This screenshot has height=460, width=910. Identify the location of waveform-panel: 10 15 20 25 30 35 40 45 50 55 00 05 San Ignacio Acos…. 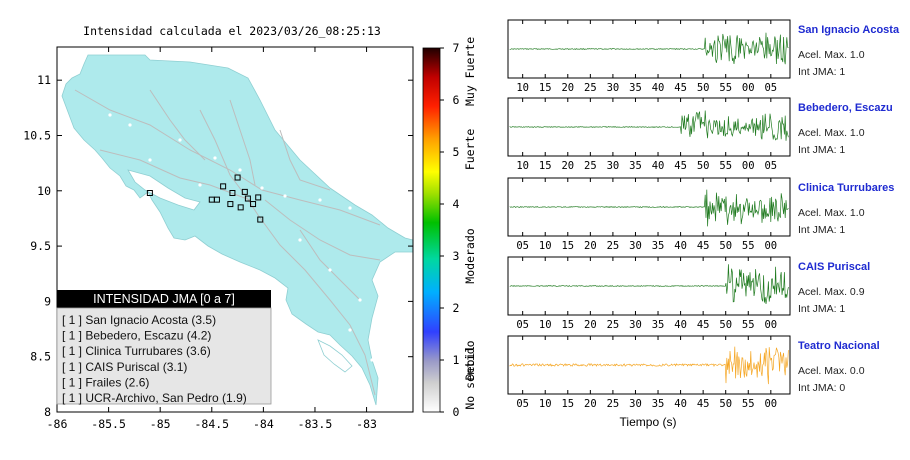
(703, 56).